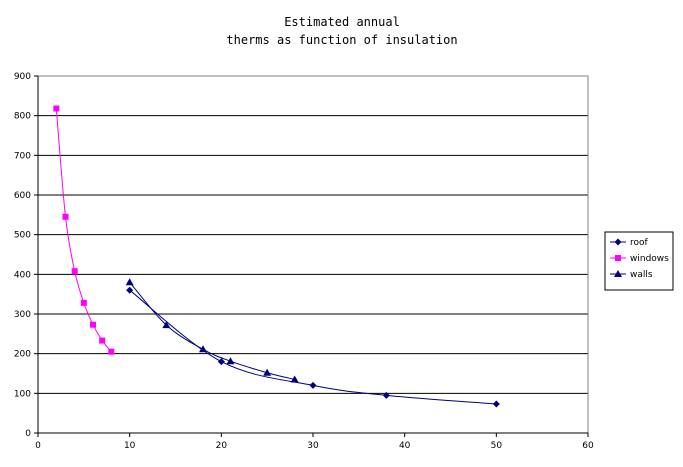 Image resolution: width=683 pixels, height=467 pixels. What do you see at coordinates (22, 117) in the screenshot?
I see `y-tick-label: 800` at bounding box center [22, 117].